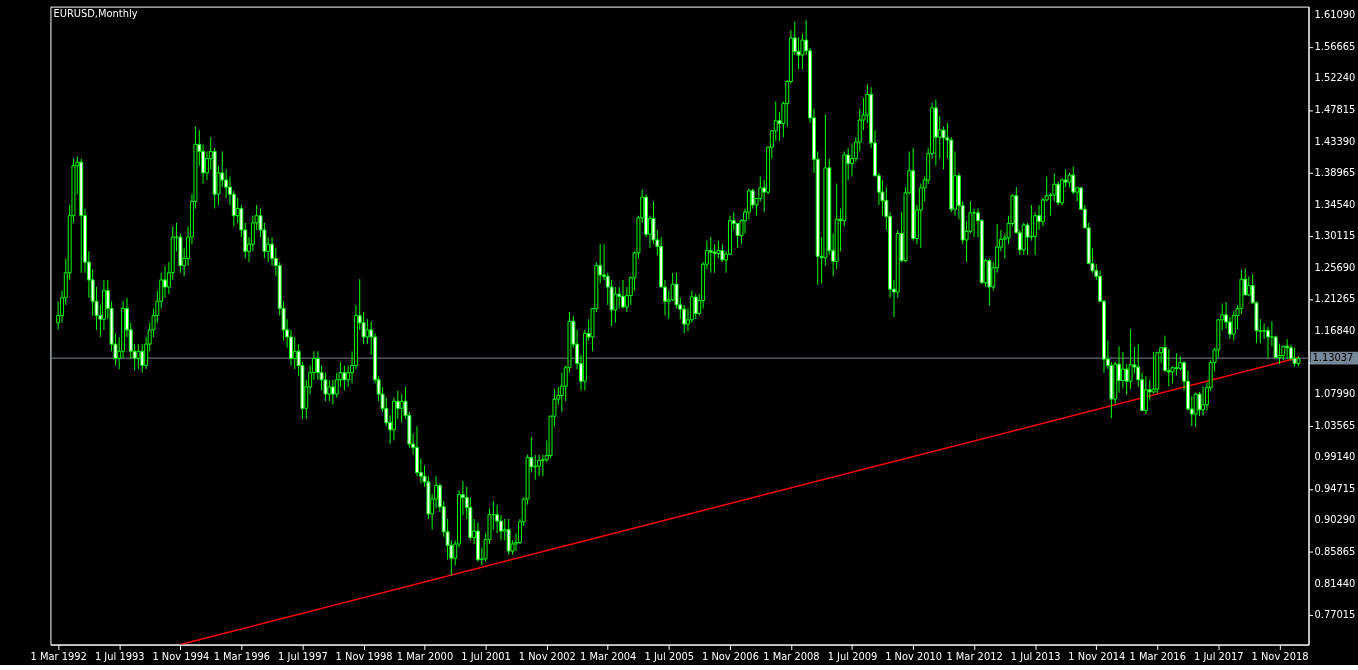 Image resolution: width=1358 pixels, height=670 pixels. What do you see at coordinates (1219, 656) in the screenshot?
I see `x-tick-label: 1 Jul 2017` at bounding box center [1219, 656].